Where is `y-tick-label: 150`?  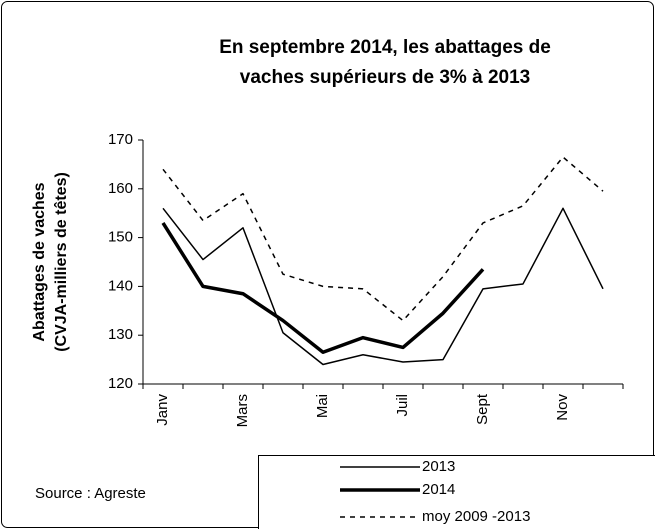 y-tick-label: 150 is located at coordinates (120, 237).